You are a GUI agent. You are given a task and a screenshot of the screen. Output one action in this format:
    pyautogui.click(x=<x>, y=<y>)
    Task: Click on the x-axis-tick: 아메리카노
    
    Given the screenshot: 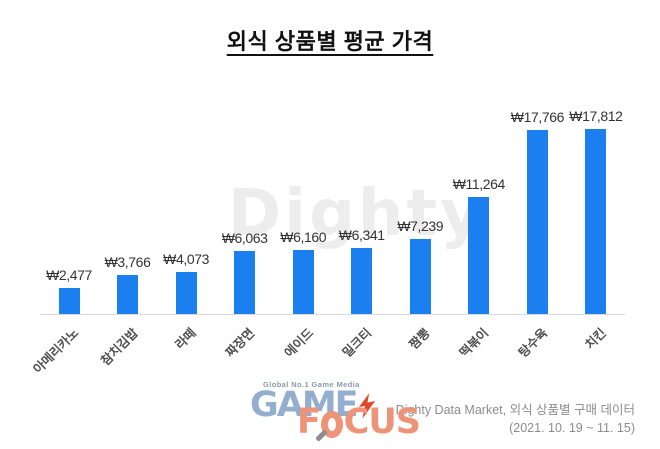 What is the action you would take?
    pyautogui.click(x=64, y=355)
    